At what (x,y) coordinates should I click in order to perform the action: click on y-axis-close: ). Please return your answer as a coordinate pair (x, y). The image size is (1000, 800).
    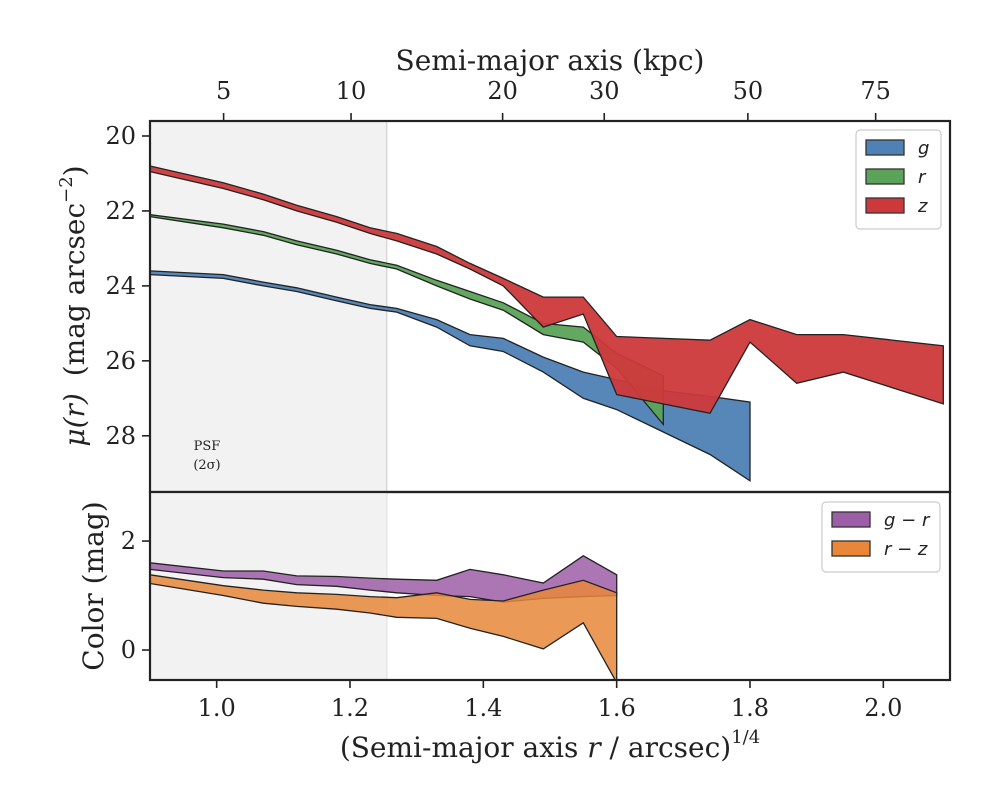
    Looking at the image, I should click on (74, 170).